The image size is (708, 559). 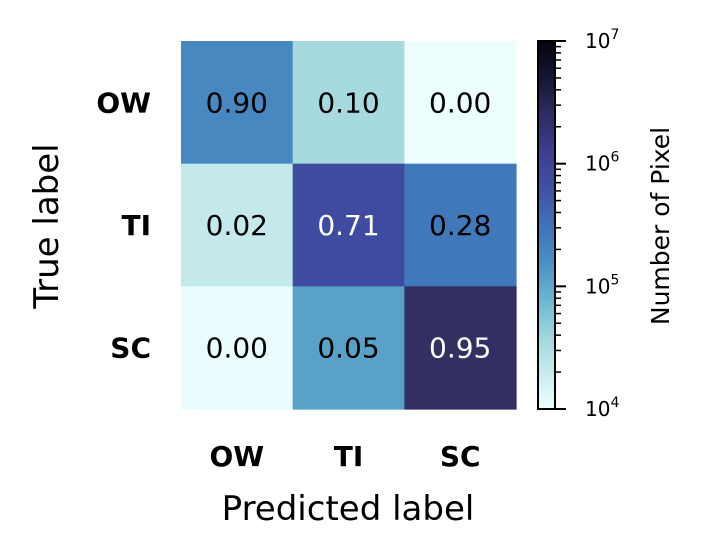 What do you see at coordinates (546, 225) in the screenshot?
I see `colorbar-bar` at bounding box center [546, 225].